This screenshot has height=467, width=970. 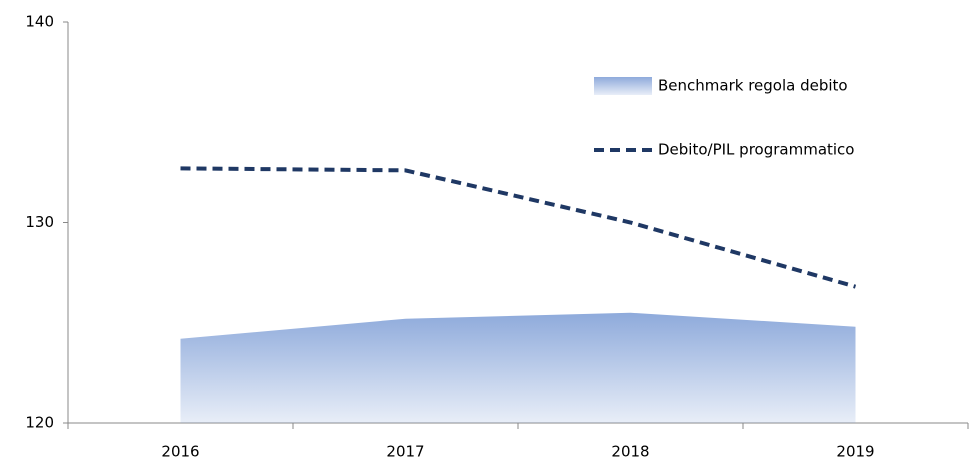 What do you see at coordinates (756, 150) in the screenshot?
I see `legend-label: Debito/PIL programmatico` at bounding box center [756, 150].